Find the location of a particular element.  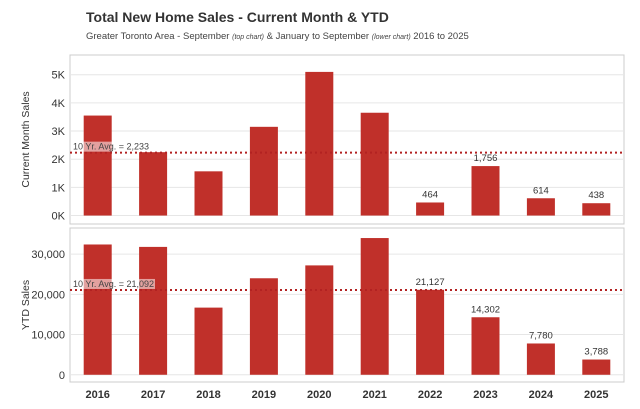

x-tick-label: 2019 is located at coordinates (264, 395).